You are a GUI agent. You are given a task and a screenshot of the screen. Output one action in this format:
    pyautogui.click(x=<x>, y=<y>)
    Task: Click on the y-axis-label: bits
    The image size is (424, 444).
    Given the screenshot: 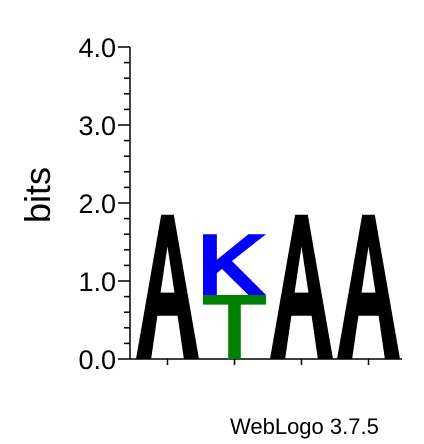 What is the action you would take?
    pyautogui.click(x=37, y=195)
    